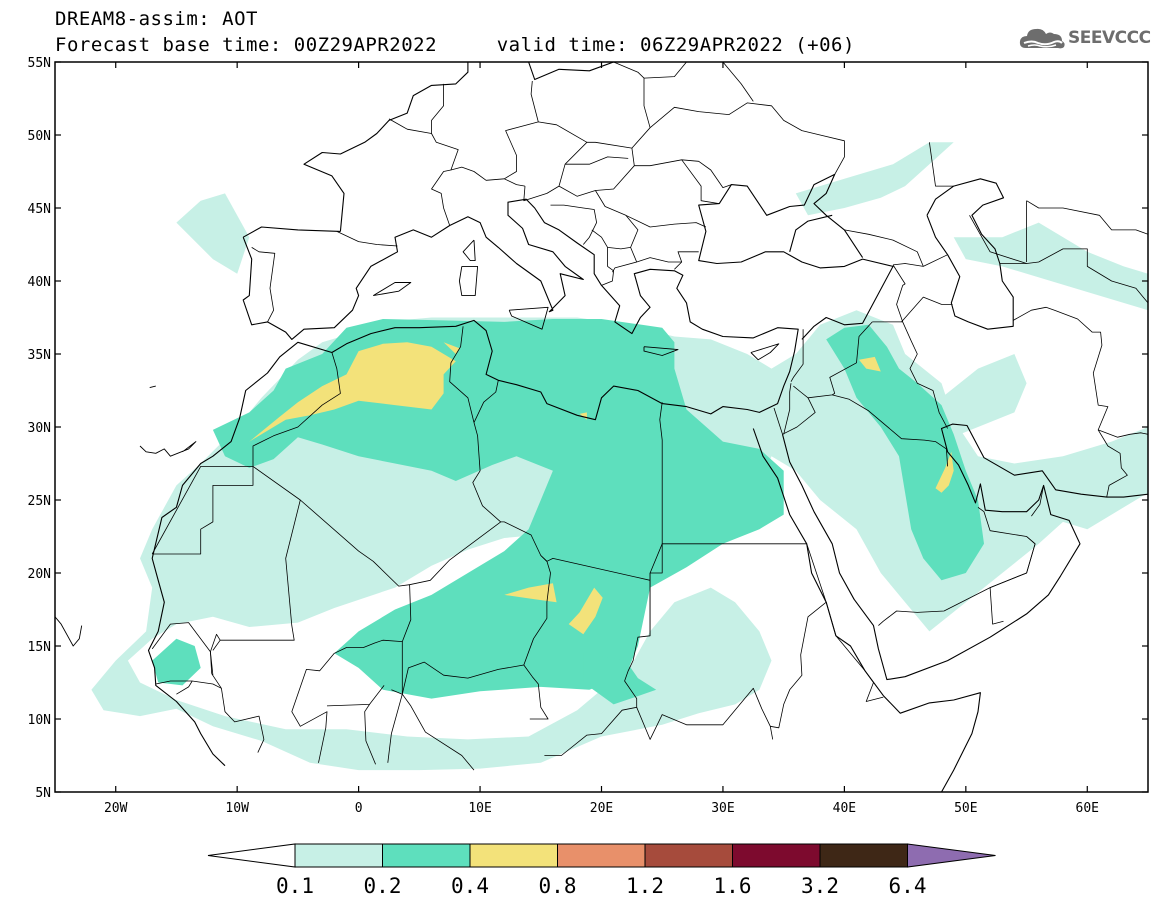 This screenshot has width=1165, height=905. What do you see at coordinates (156, 19) in the screenshot?
I see `map-title: DREAM8-assim: AOT` at bounding box center [156, 19].